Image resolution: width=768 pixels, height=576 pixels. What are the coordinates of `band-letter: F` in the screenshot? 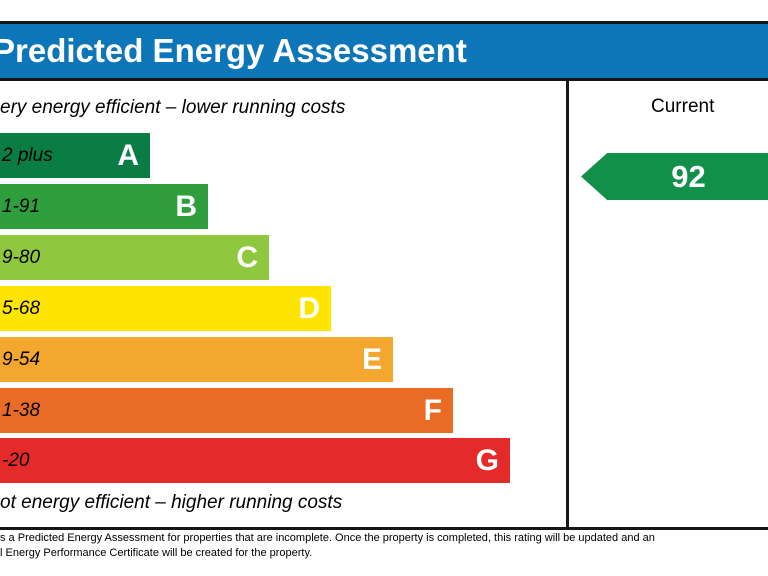 It's located at (432, 410).